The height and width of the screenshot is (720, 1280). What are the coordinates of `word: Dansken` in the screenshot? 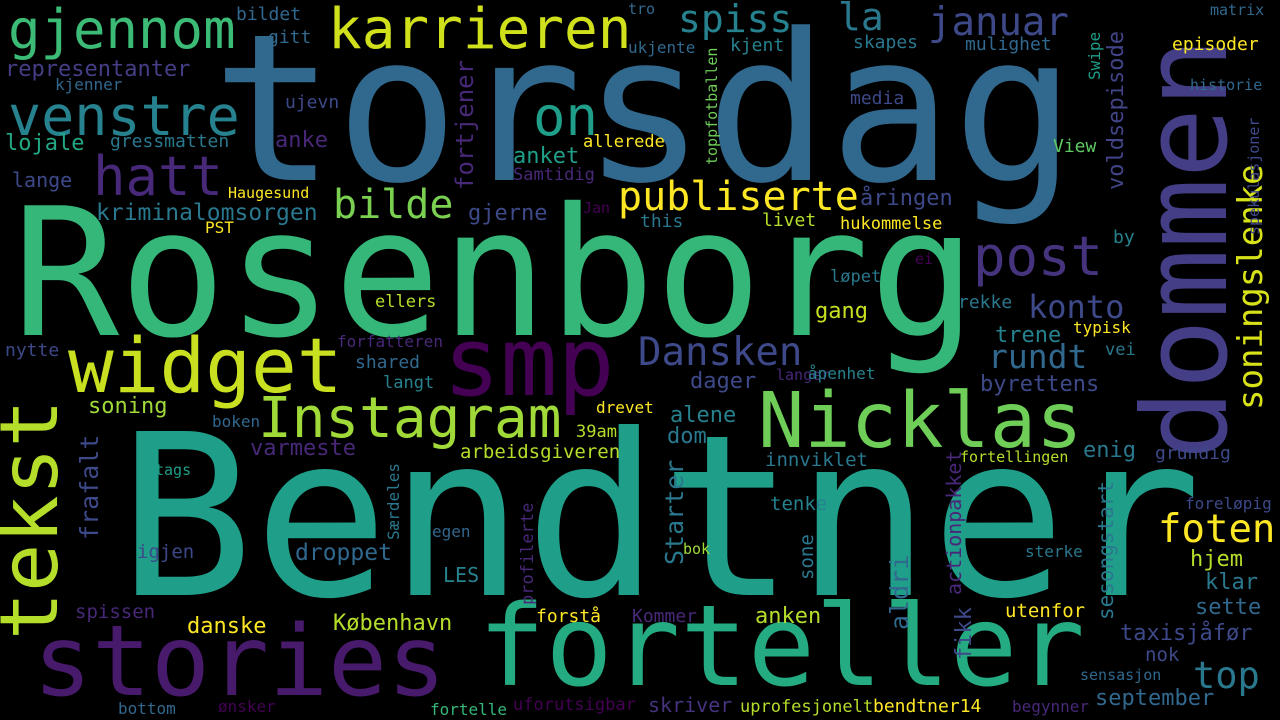 It's located at (720, 352).